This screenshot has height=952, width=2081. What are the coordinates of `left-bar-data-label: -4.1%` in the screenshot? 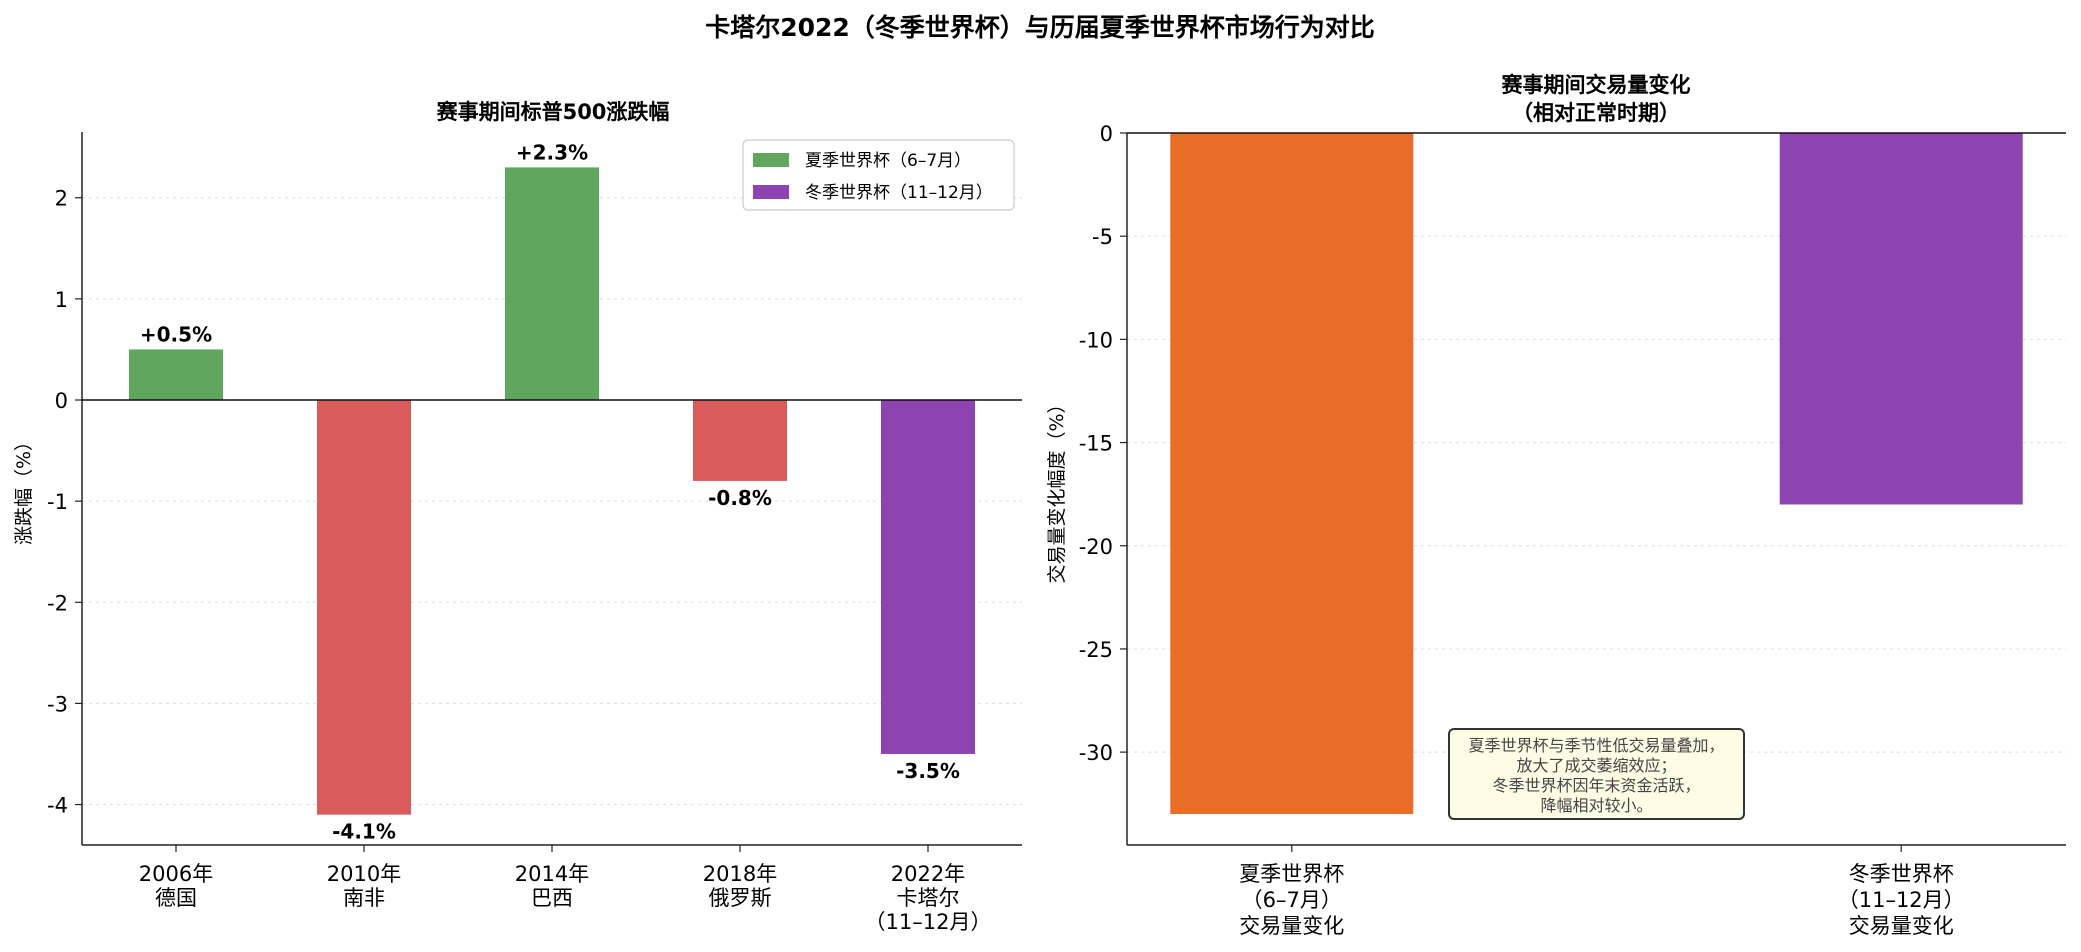 It's located at (364, 832).